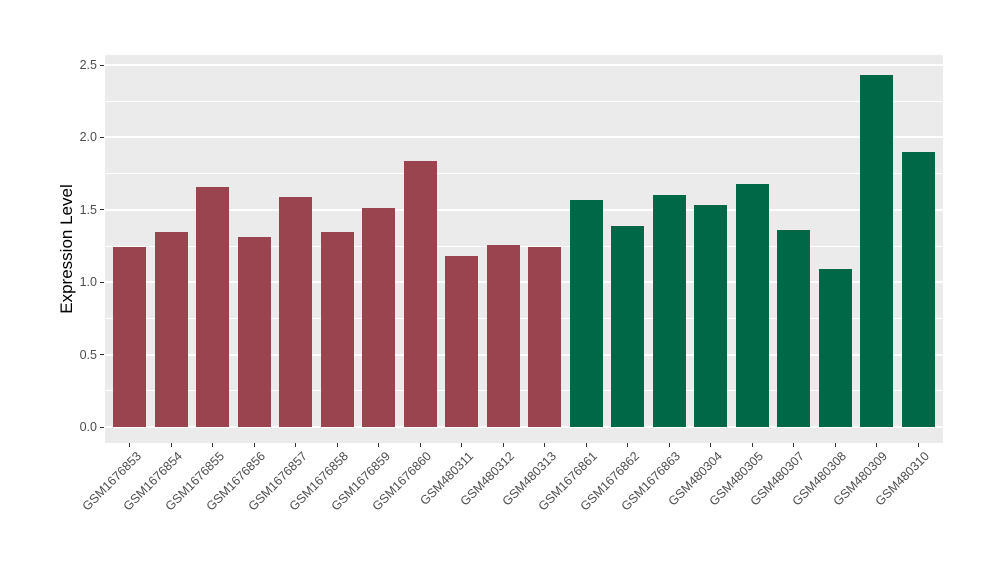 Image resolution: width=1000 pixels, height=580 pixels. Describe the element at coordinates (130, 337) in the screenshot. I see `bar-GSM1676853` at that location.